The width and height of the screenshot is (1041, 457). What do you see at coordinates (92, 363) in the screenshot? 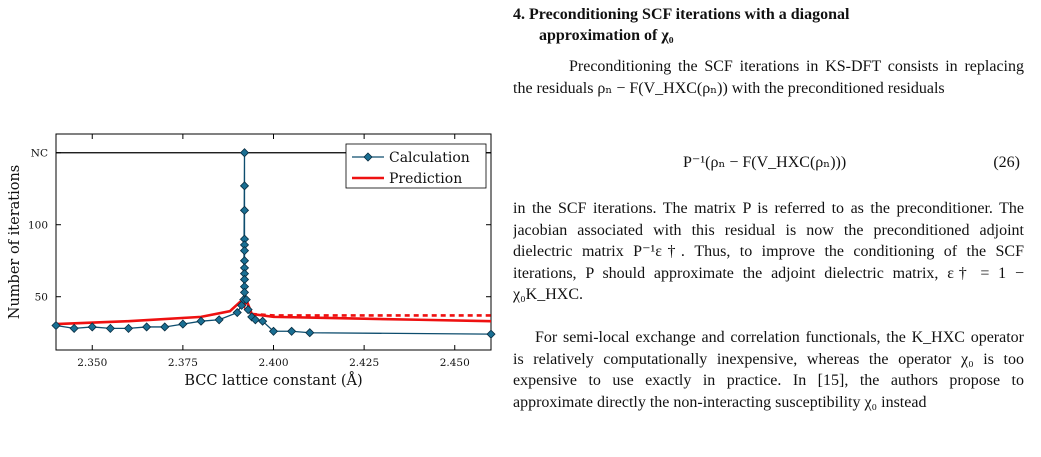
I see `x-tick-label: 2.350` at bounding box center [92, 363].